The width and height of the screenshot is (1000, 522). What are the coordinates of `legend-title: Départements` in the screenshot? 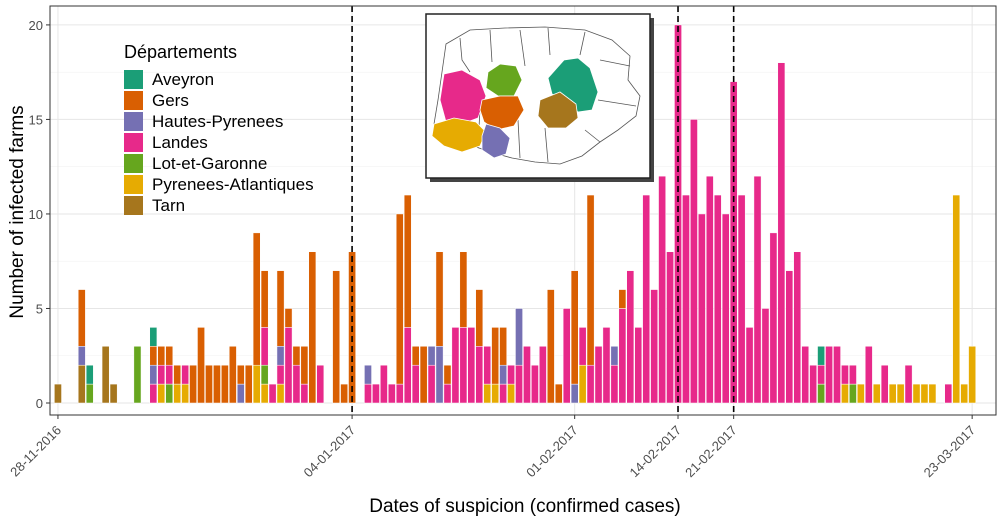 It's located at (180, 52).